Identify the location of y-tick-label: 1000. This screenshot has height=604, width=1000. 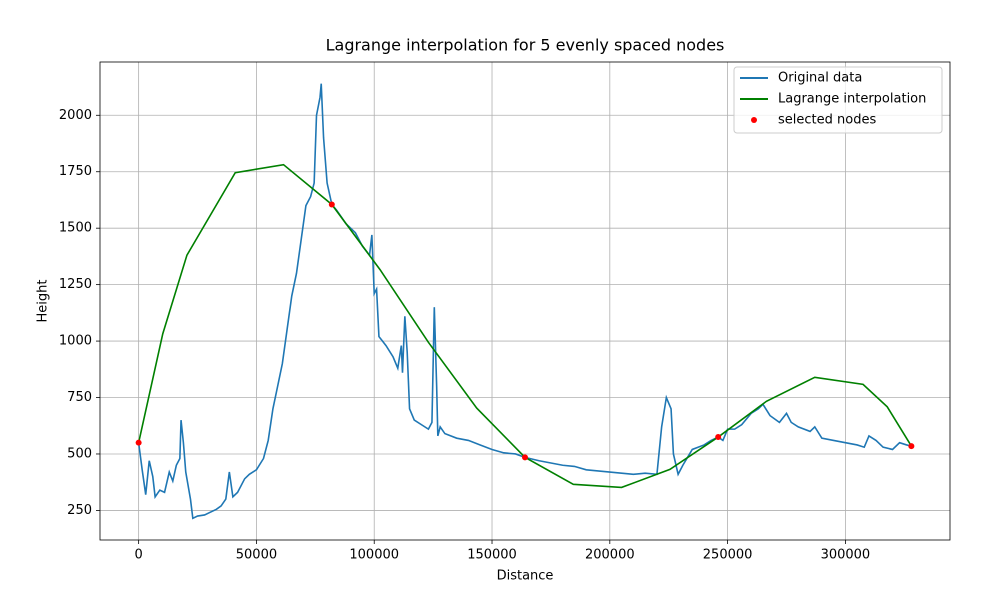
(75, 341).